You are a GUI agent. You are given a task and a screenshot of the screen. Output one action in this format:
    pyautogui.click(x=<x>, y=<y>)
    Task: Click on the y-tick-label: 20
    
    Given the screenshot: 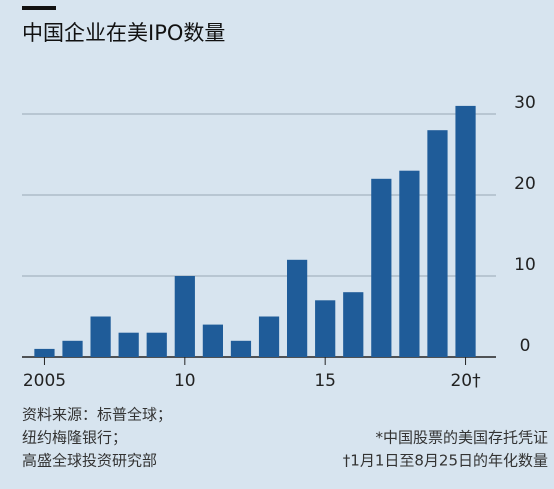 What is the action you would take?
    pyautogui.click(x=525, y=184)
    